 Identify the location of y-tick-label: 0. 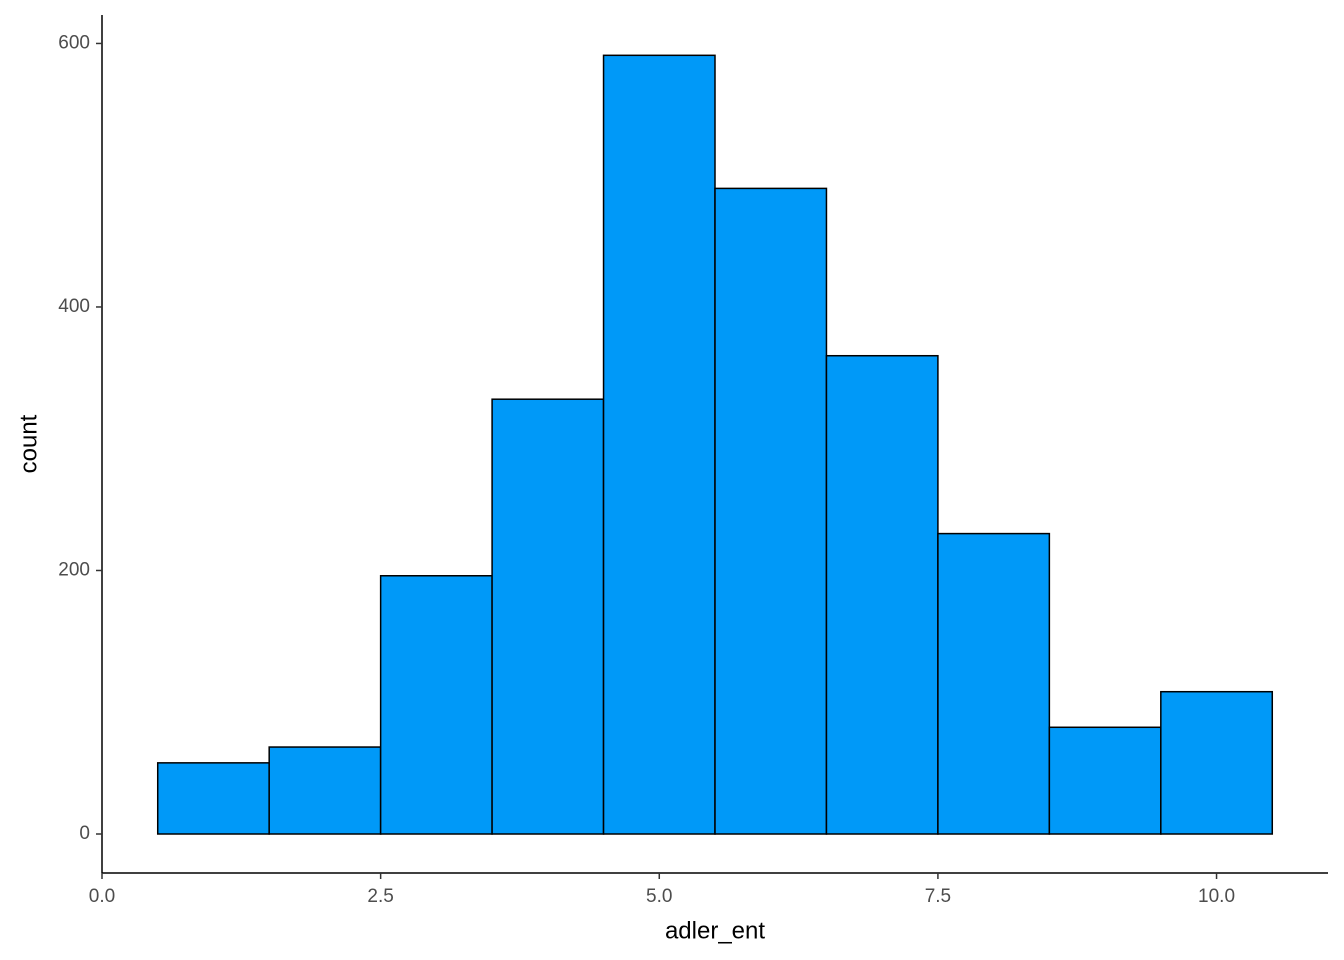
(84, 833).